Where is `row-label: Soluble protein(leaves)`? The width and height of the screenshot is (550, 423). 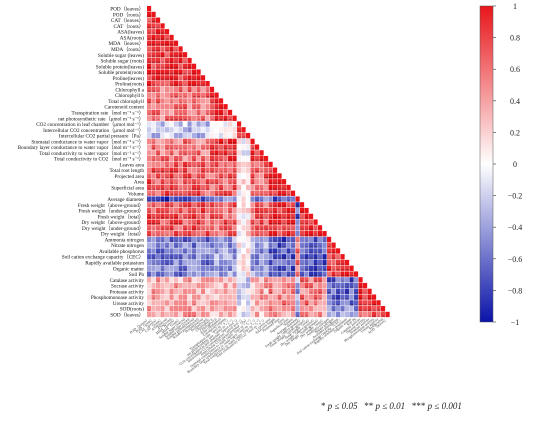 row-label: Soluble protein(leaves) is located at coordinates (120, 66).